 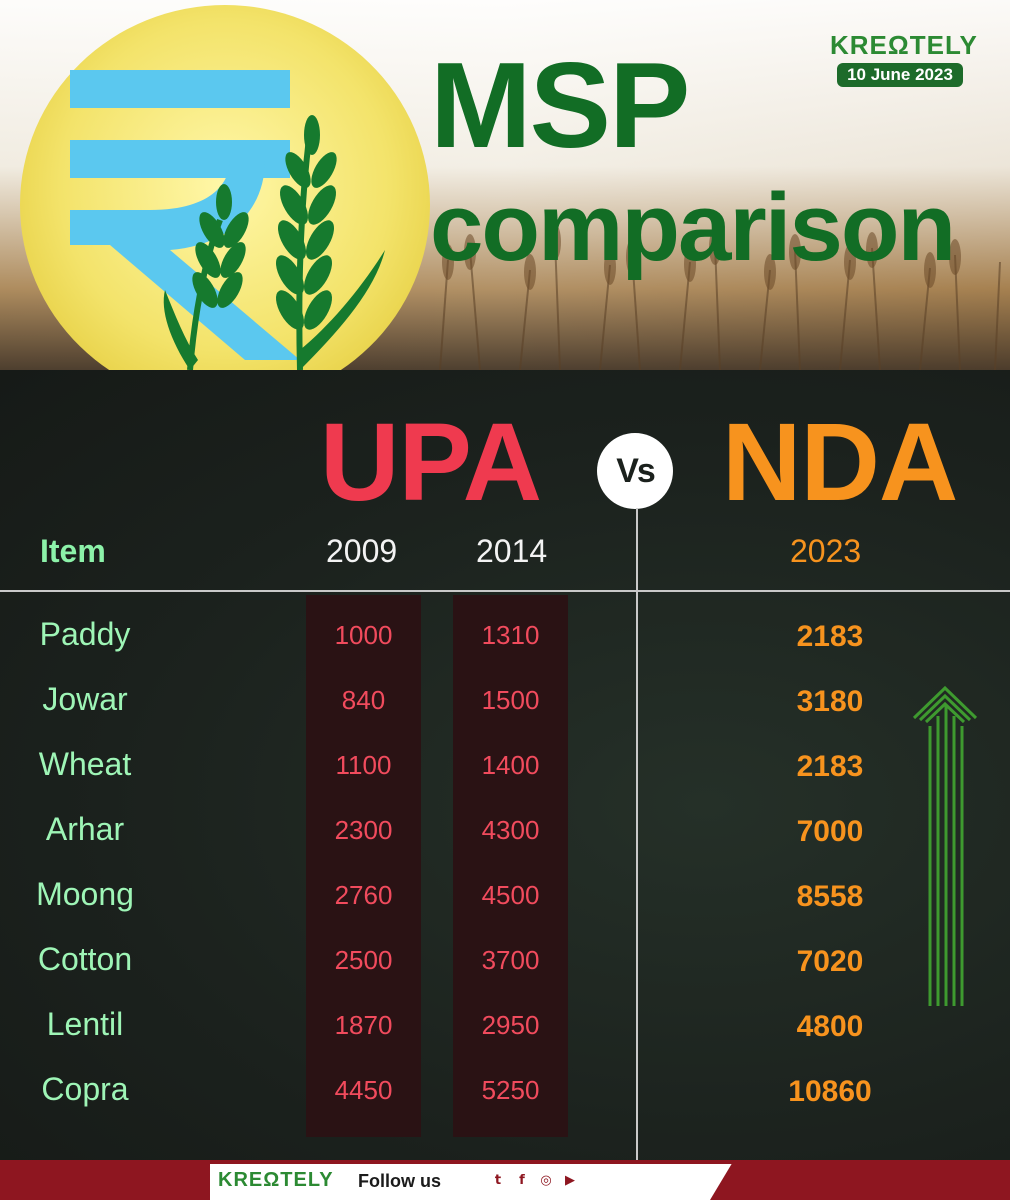 What do you see at coordinates (900, 75) in the screenshot?
I see `date-badge: 10 June 2023` at bounding box center [900, 75].